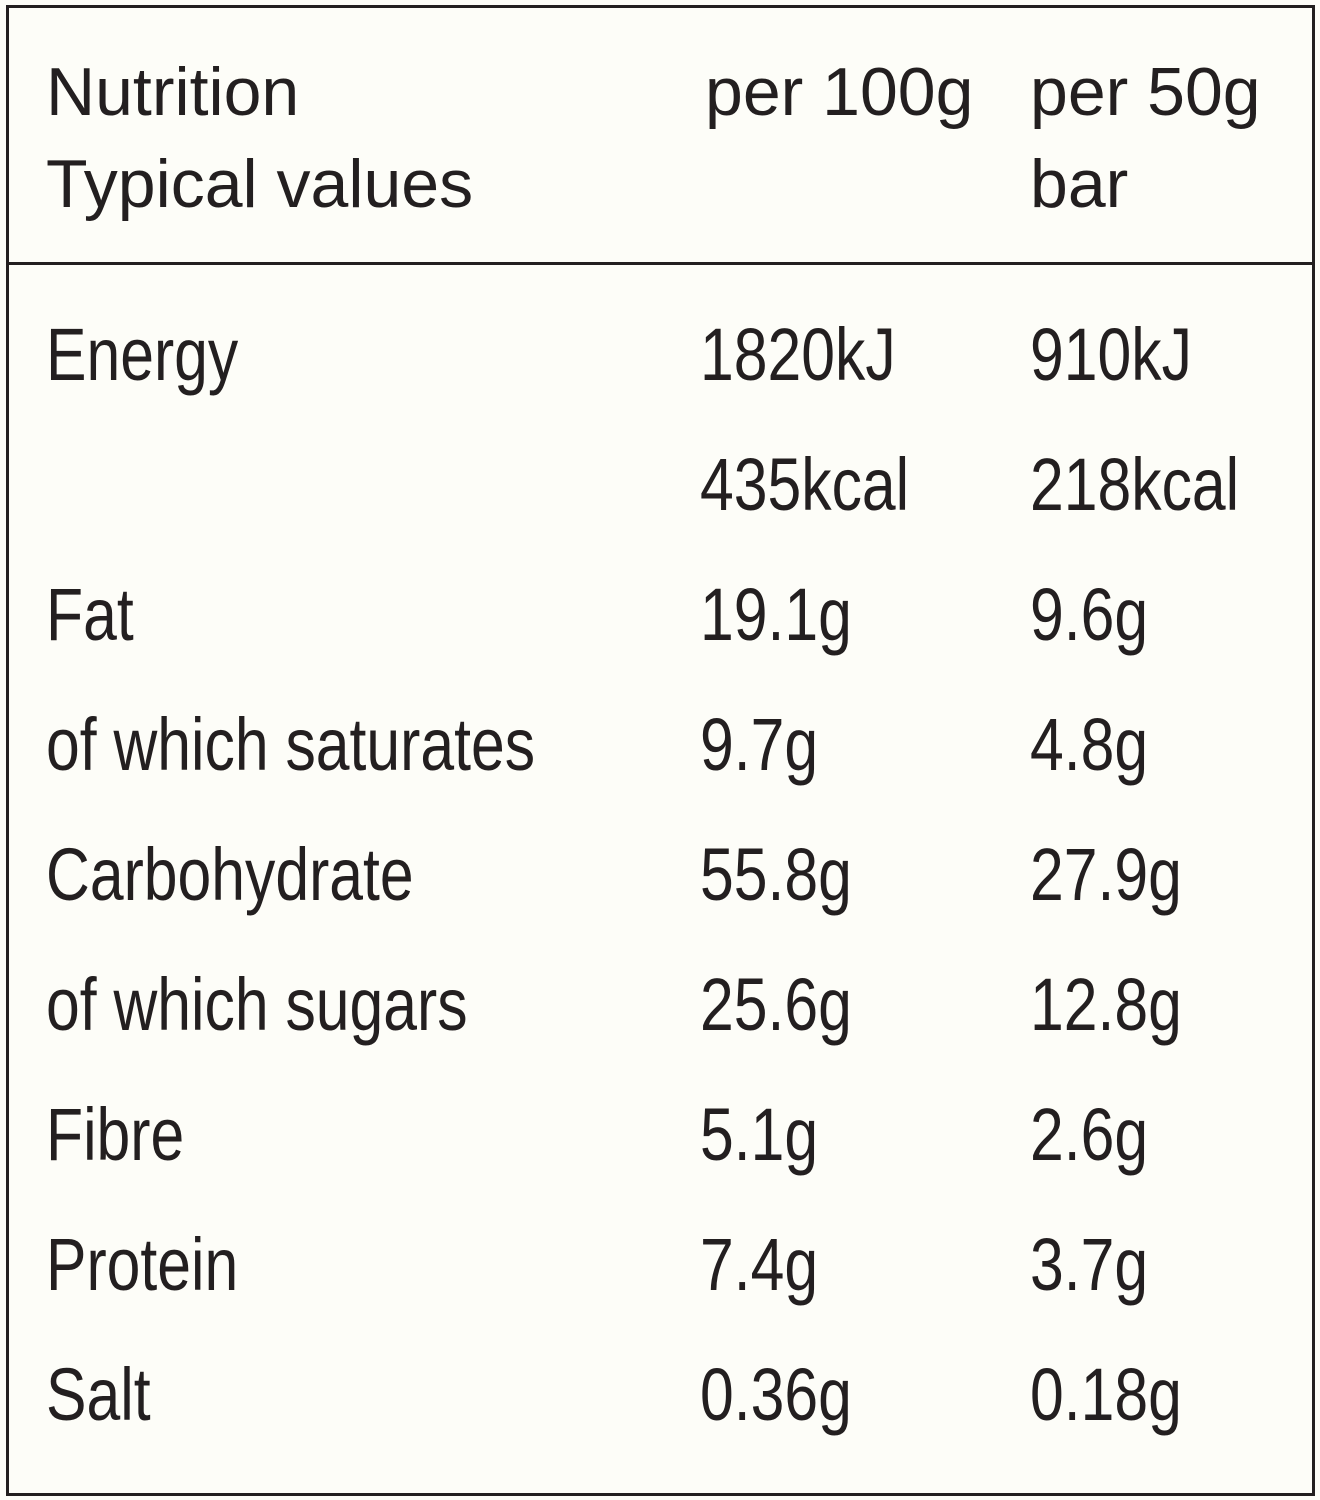 The image size is (1320, 1500). What do you see at coordinates (776, 614) in the screenshot?
I see `value-cell: 19.1g` at bounding box center [776, 614].